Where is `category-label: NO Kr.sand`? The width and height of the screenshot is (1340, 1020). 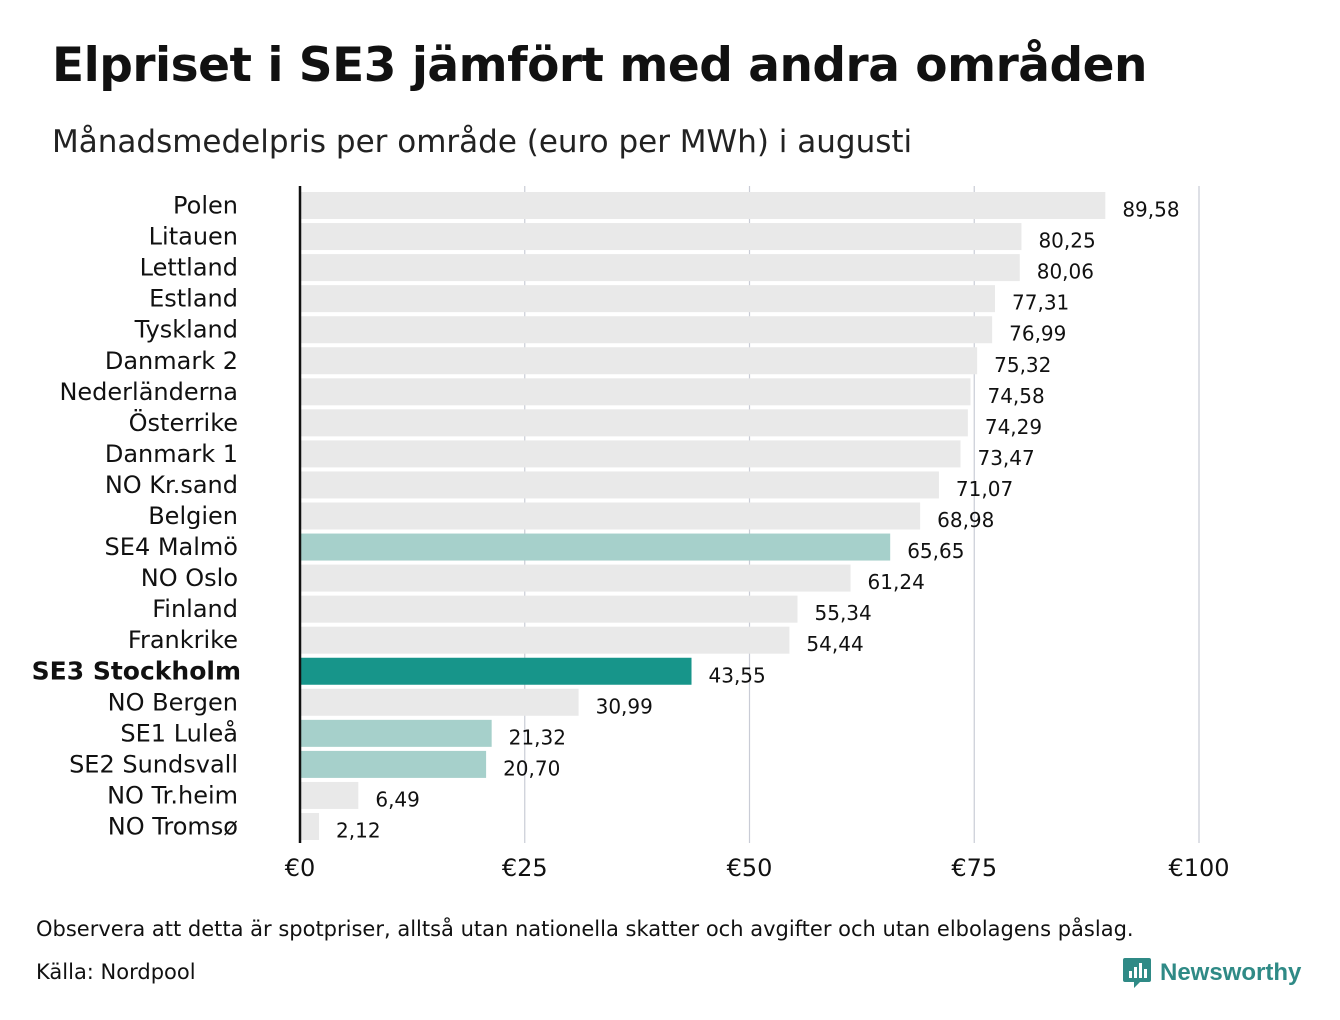
category-label: NO Kr.sand is located at coordinates (171, 485).